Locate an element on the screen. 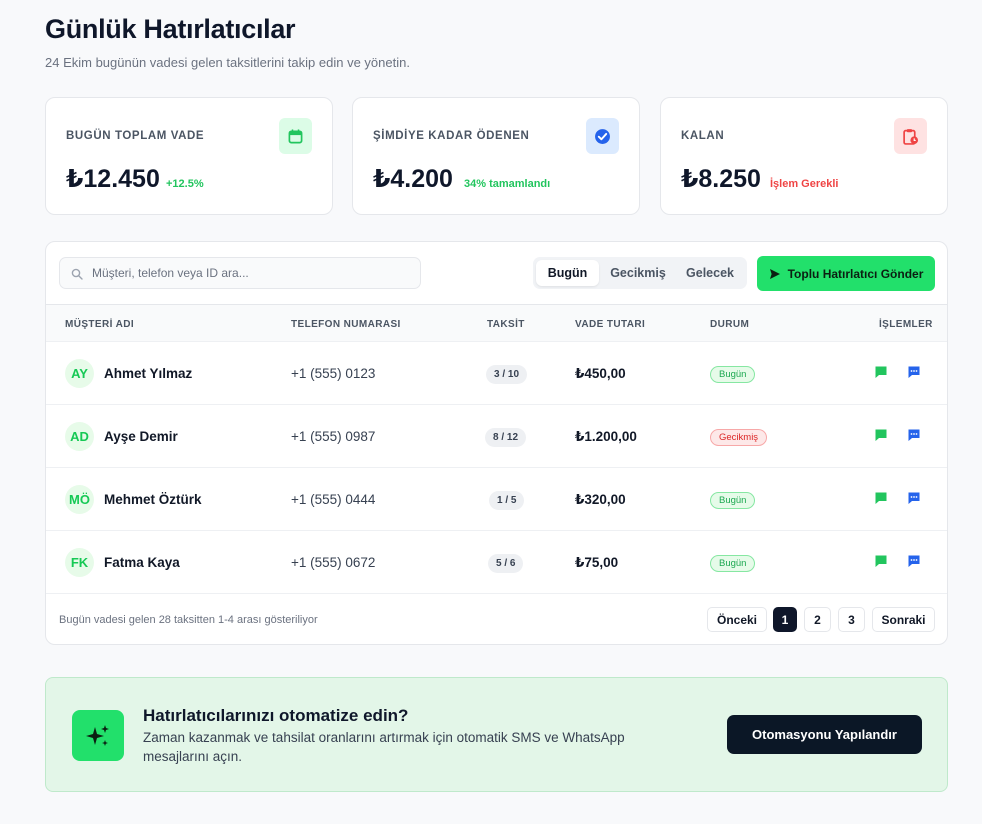 The width and height of the screenshot is (982, 824). page-button-2: 2 is located at coordinates (817, 619).